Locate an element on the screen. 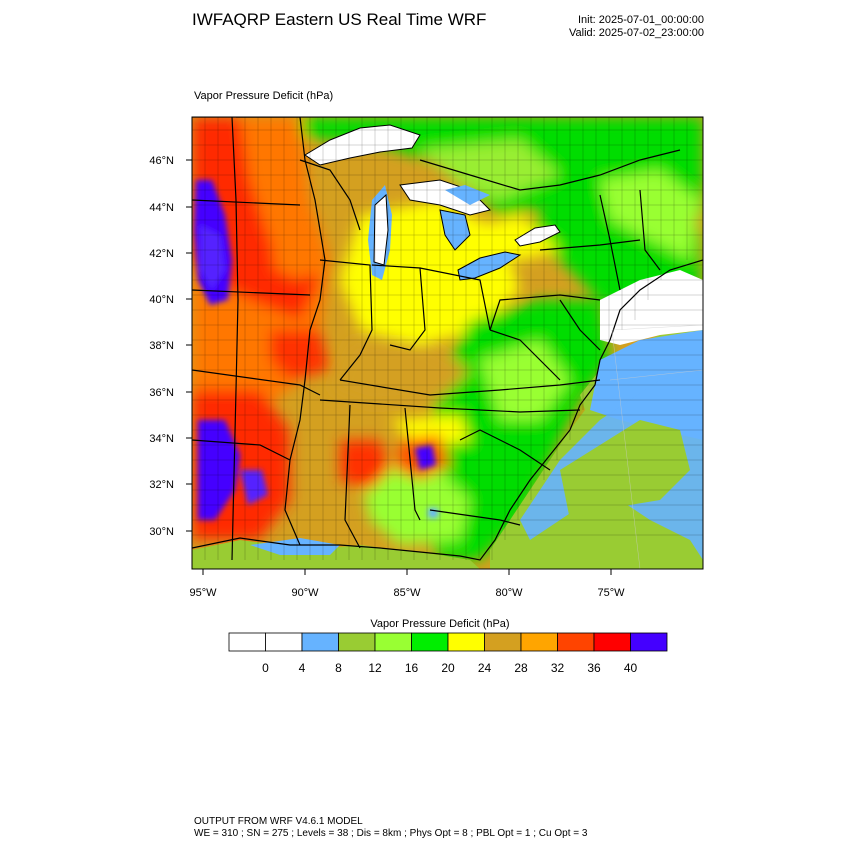 Image resolution: width=850 pixels, height=850 pixels. graticule is located at coordinates (656, 446).